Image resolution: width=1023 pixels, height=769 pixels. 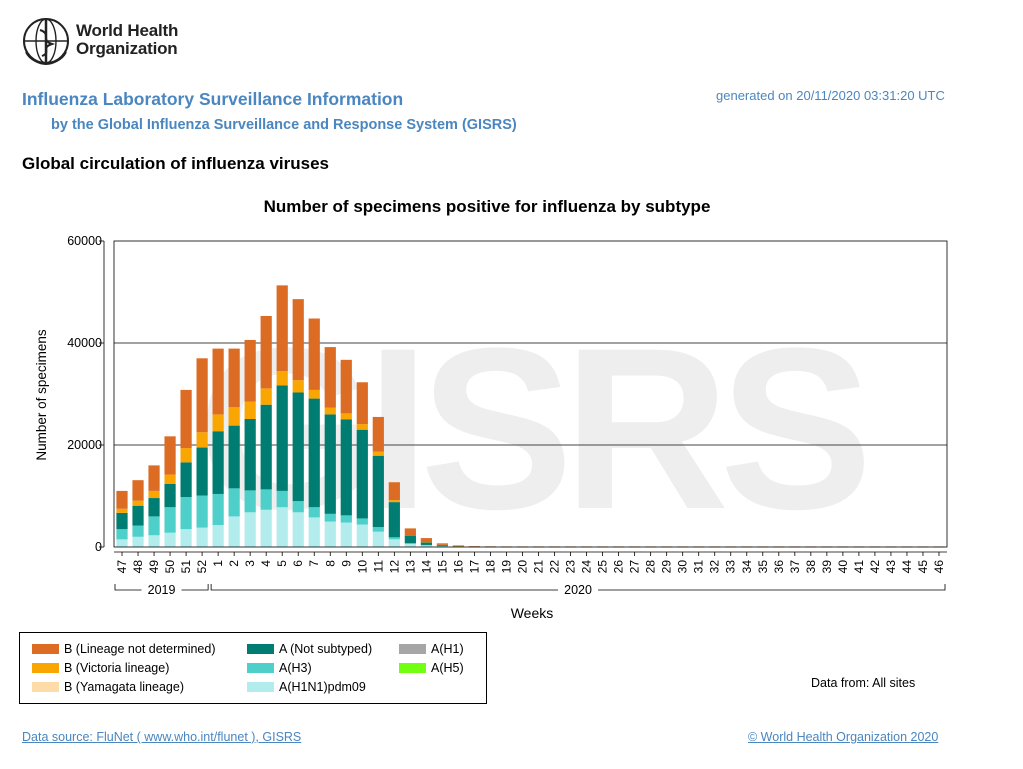 What do you see at coordinates (282, 563) in the screenshot?
I see `x-tick-label: 5` at bounding box center [282, 563].